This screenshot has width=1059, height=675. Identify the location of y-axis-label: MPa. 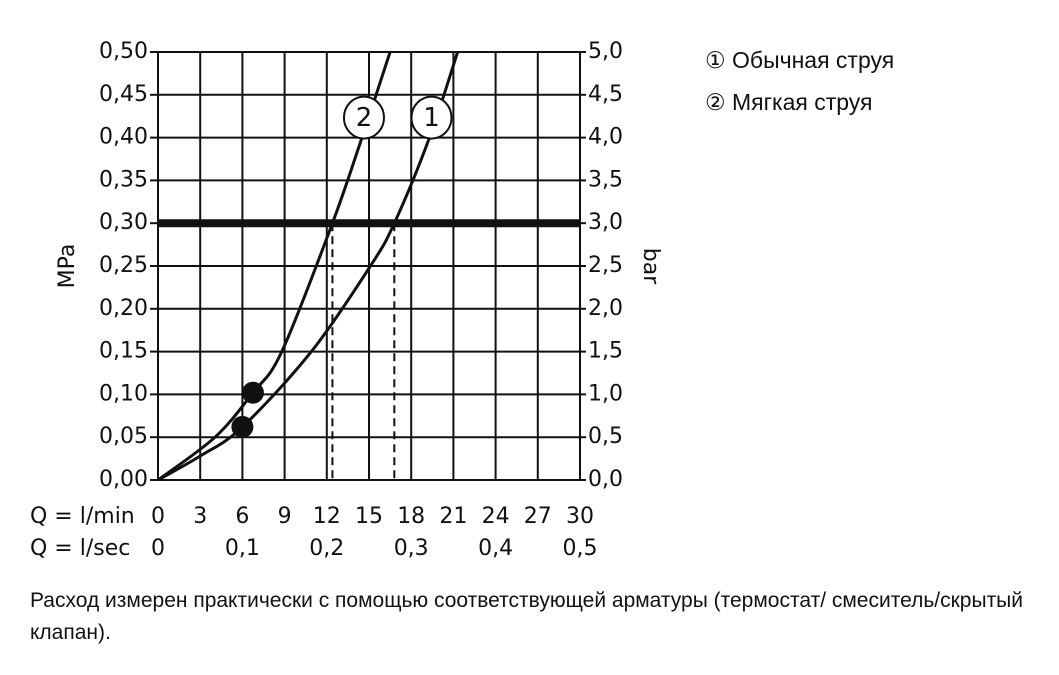
(67, 266).